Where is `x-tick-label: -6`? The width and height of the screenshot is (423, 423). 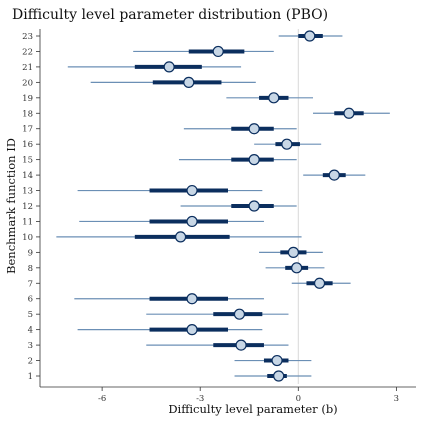
x-tick-label: -6 is located at coordinates (102, 399).